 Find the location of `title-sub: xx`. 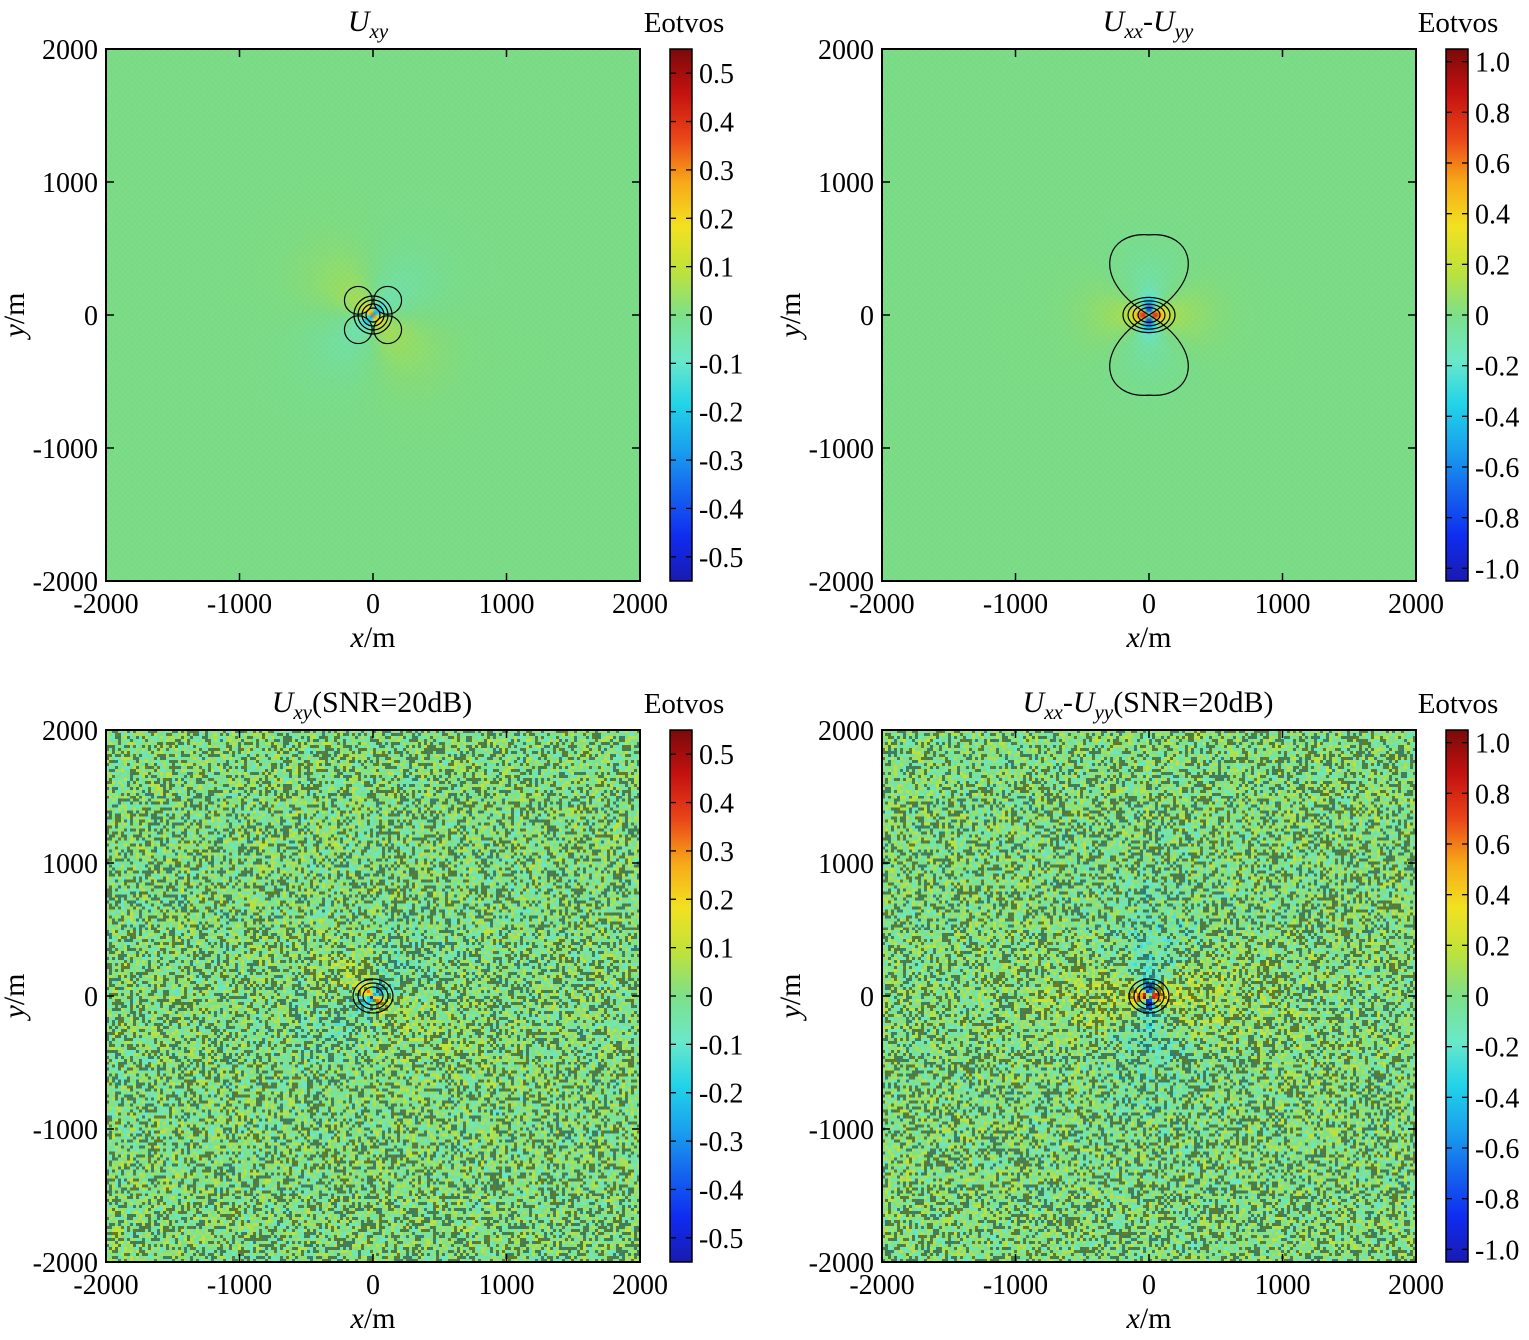

title-sub: xx is located at coordinates (1133, 31).